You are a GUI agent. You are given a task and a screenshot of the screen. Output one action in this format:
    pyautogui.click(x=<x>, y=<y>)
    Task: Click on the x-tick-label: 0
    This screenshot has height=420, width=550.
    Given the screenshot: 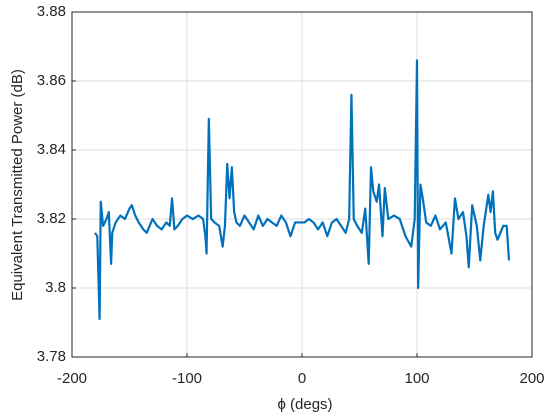 What is the action you would take?
    pyautogui.click(x=302, y=378)
    